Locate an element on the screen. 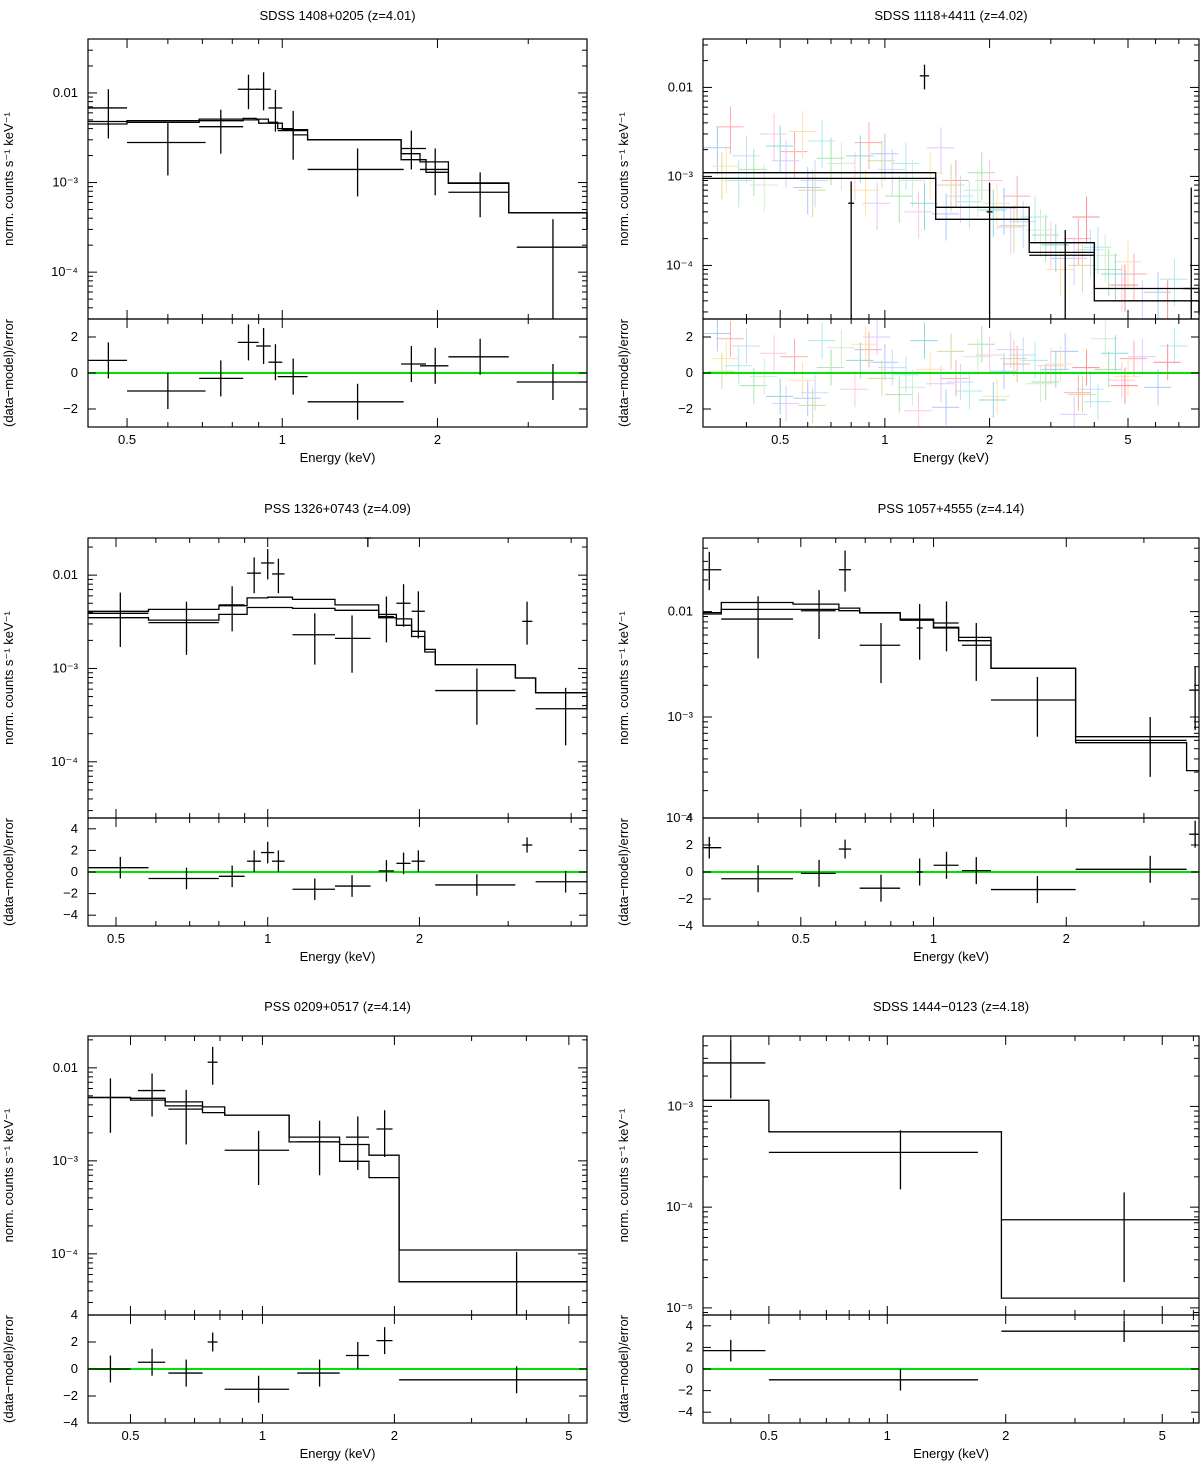  residual-tick-label: −2 is located at coordinates (685, 1390).